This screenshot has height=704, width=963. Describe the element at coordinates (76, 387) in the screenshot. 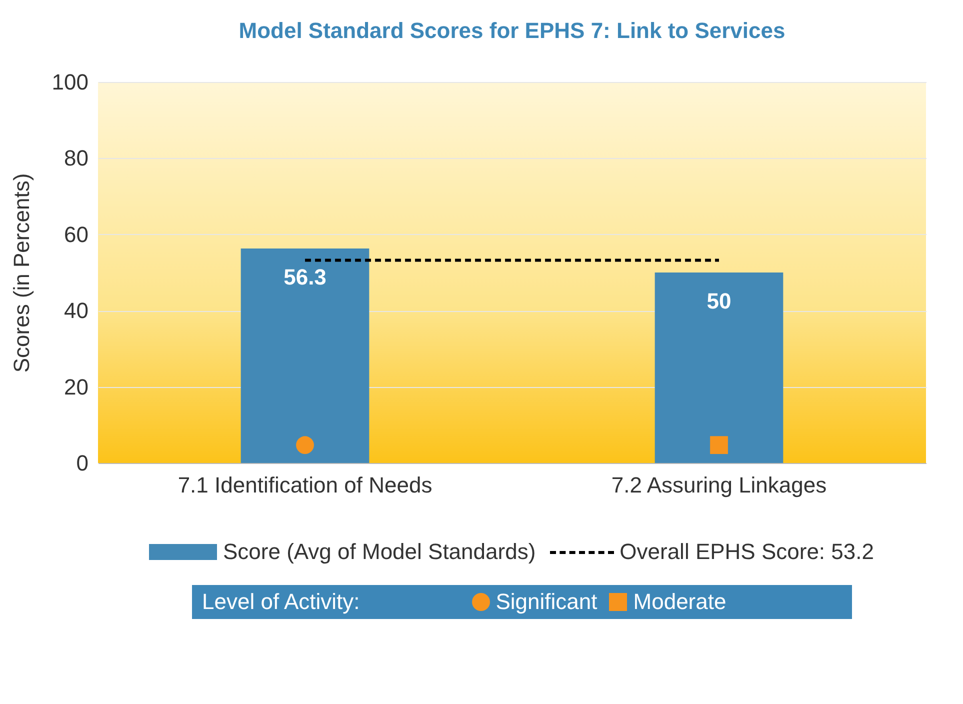

I see `y-tick-label: 20` at that location.